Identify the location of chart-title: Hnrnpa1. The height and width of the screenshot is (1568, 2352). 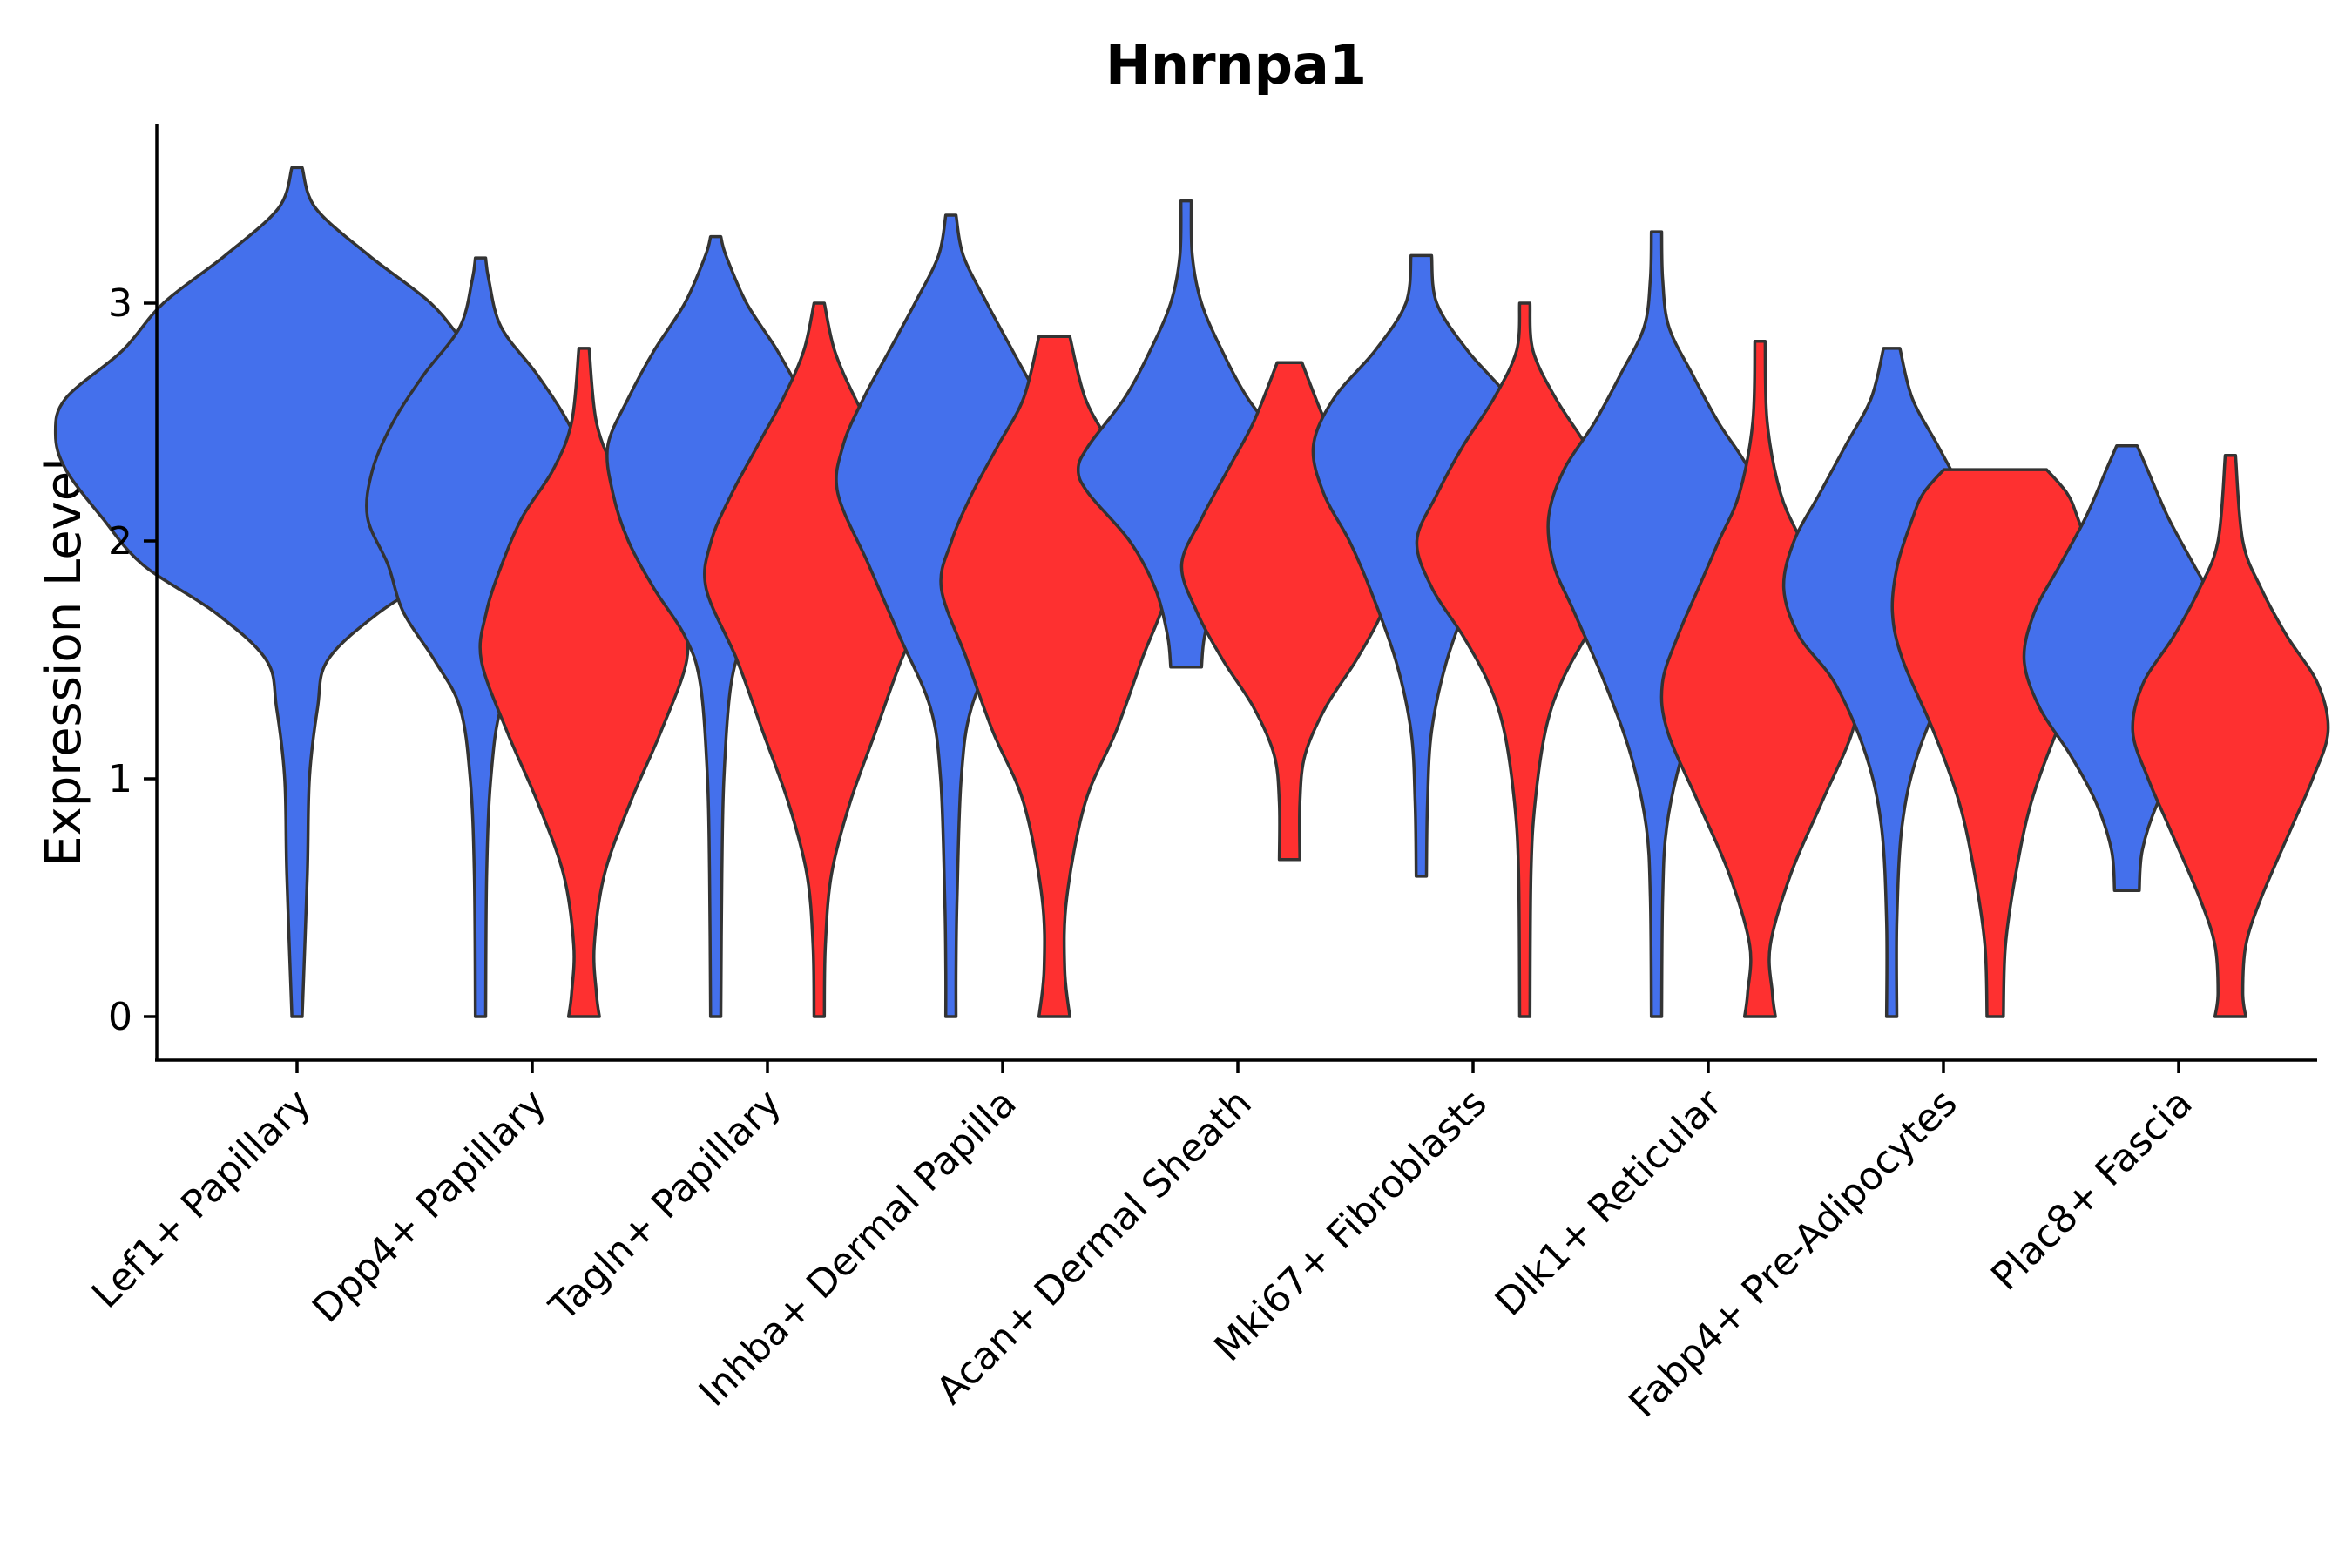
(1236, 65).